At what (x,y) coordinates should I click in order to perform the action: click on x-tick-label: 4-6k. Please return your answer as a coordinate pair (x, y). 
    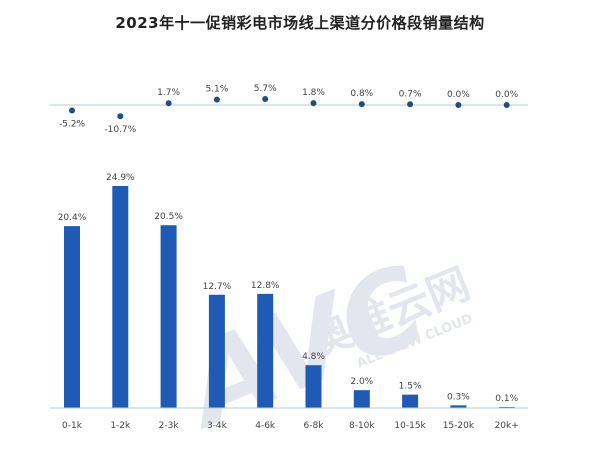
    Looking at the image, I should click on (265, 426).